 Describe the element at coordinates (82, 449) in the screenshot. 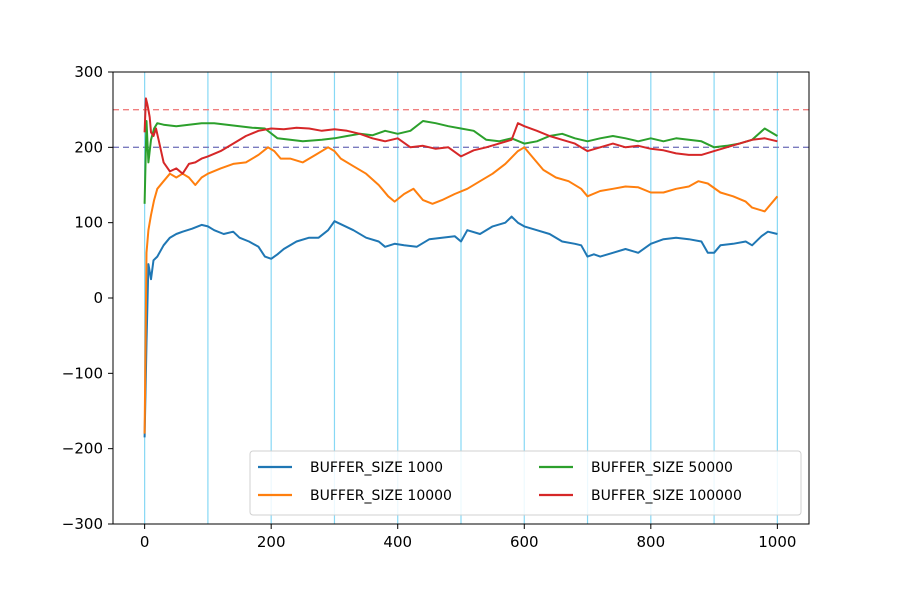

I see `y-tick-label--200: −200` at that location.